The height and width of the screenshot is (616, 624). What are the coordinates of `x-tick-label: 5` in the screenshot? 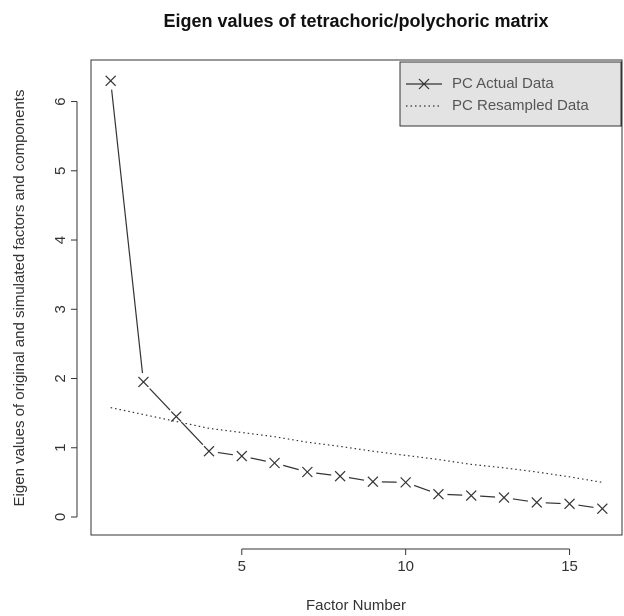 It's located at (242, 566).